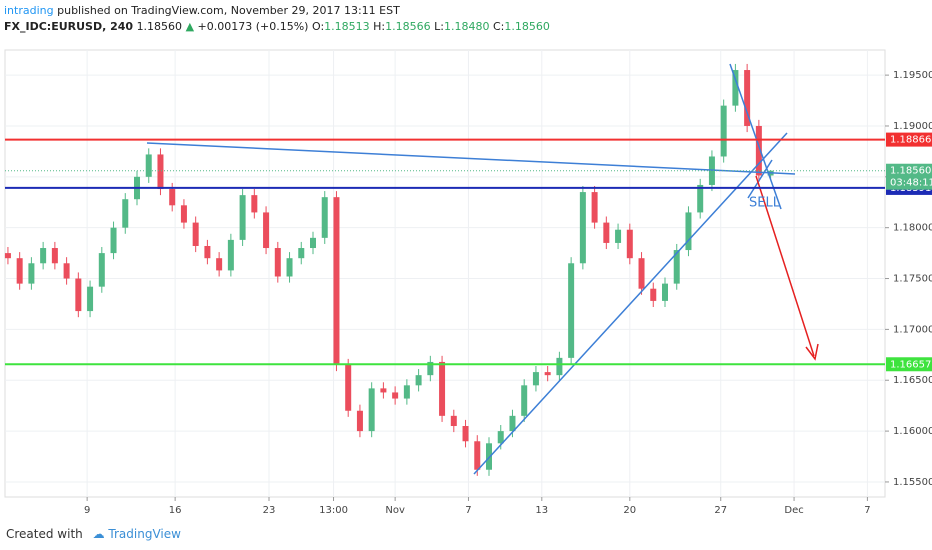 The image size is (932, 550). I want to click on footer: Created with ☁ TradingView, so click(93, 534).